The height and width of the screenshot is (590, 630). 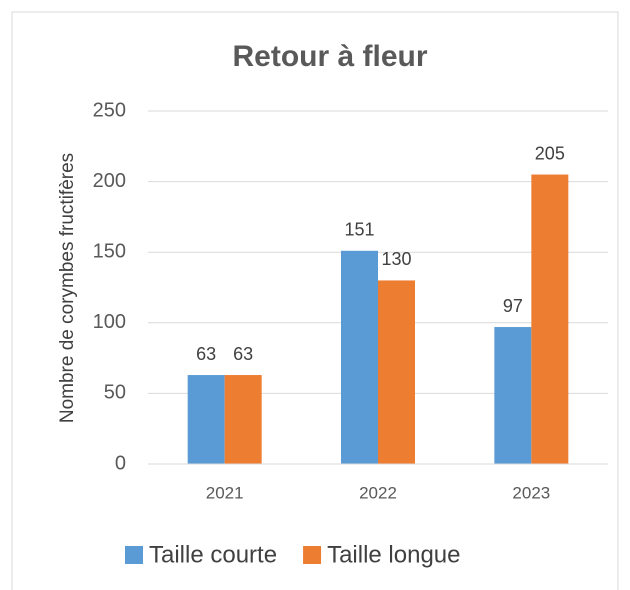 What do you see at coordinates (67, 288) in the screenshot?
I see `y-axis-label: Nombre de corymbes fructifères` at bounding box center [67, 288].